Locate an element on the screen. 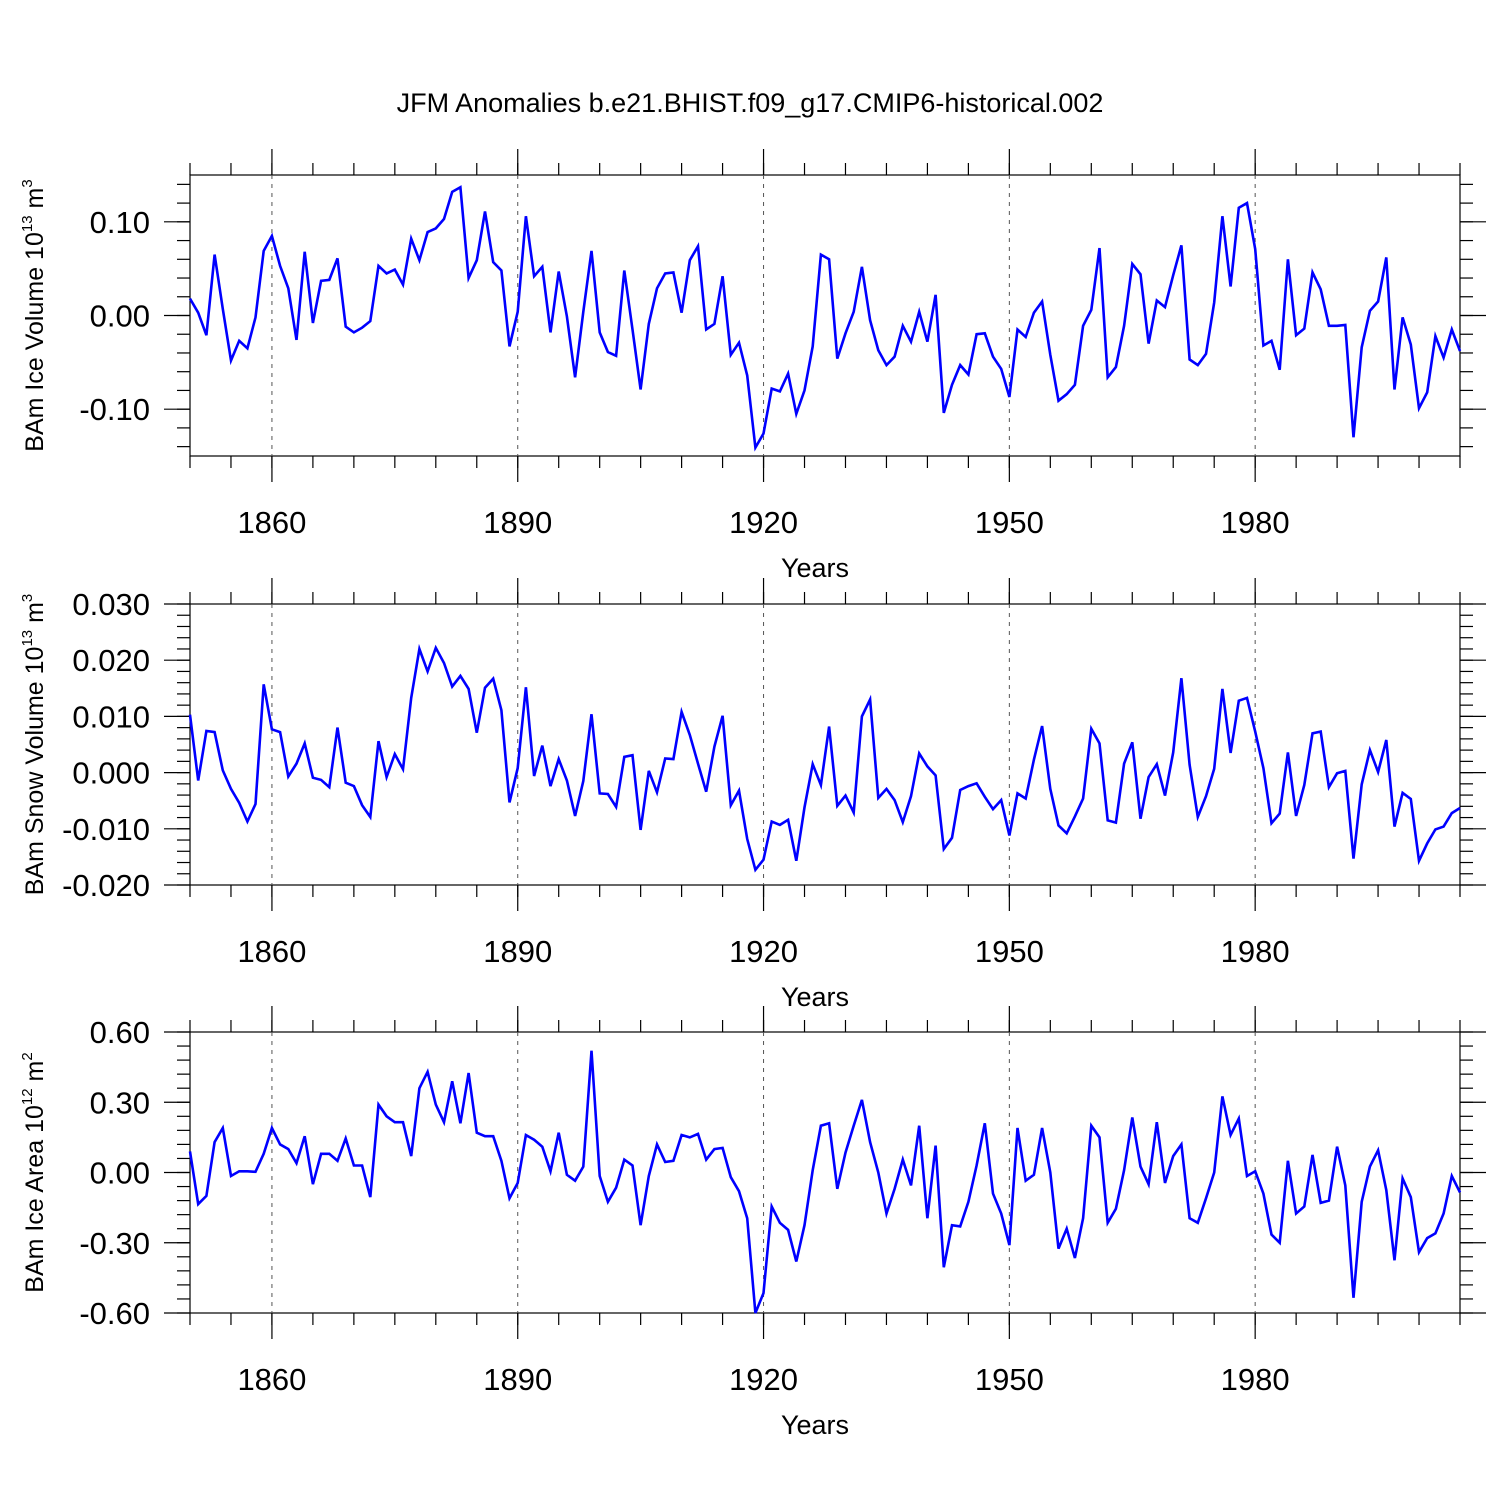 The image size is (1500, 1500). y-axis-label: BAm Ice Volume 1013 m3 is located at coordinates (34, 315).